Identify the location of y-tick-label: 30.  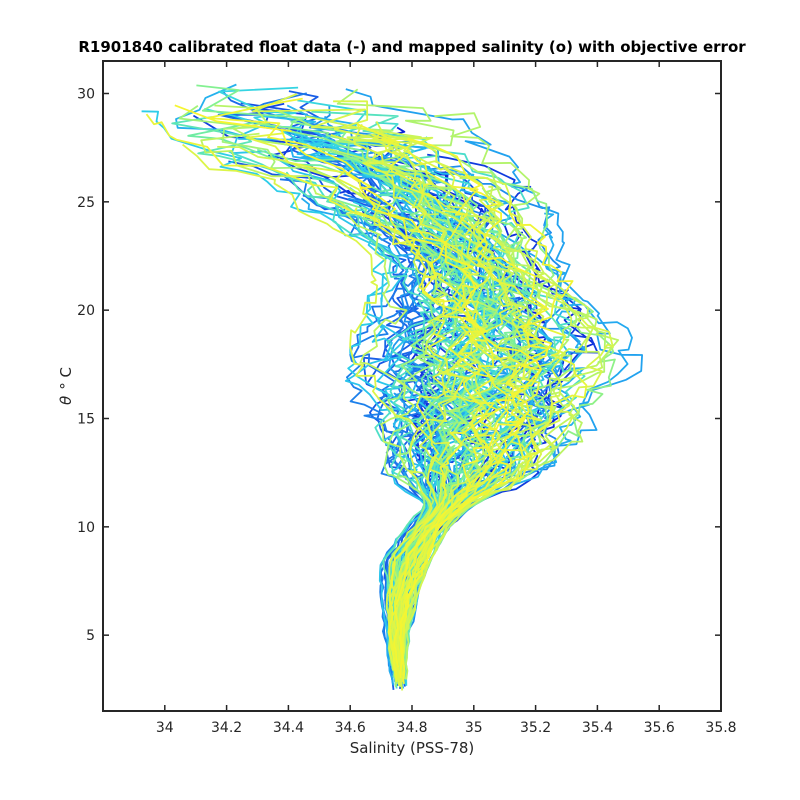
(86, 95).